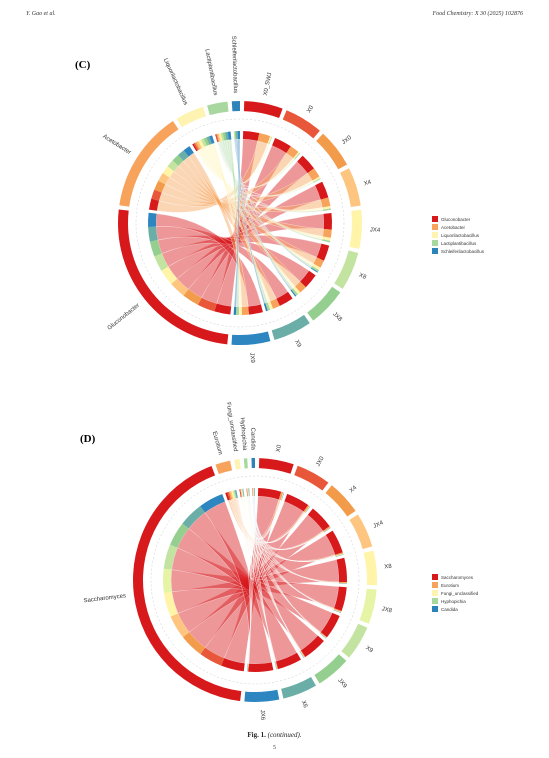  What do you see at coordinates (330, 625) in the screenshot?
I see `inner-segment-x9-saccharomyces` at bounding box center [330, 625].